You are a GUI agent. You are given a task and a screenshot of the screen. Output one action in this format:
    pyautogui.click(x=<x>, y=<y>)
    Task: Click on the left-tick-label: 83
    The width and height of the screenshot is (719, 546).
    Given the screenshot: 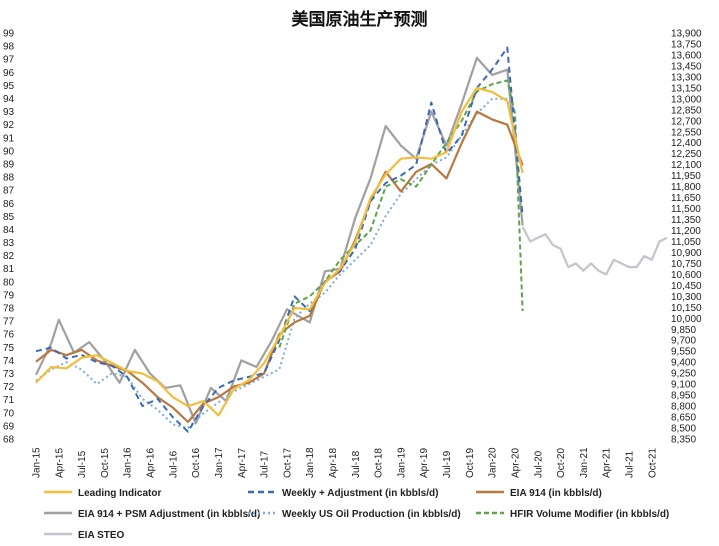 What is the action you would take?
    pyautogui.click(x=9, y=243)
    